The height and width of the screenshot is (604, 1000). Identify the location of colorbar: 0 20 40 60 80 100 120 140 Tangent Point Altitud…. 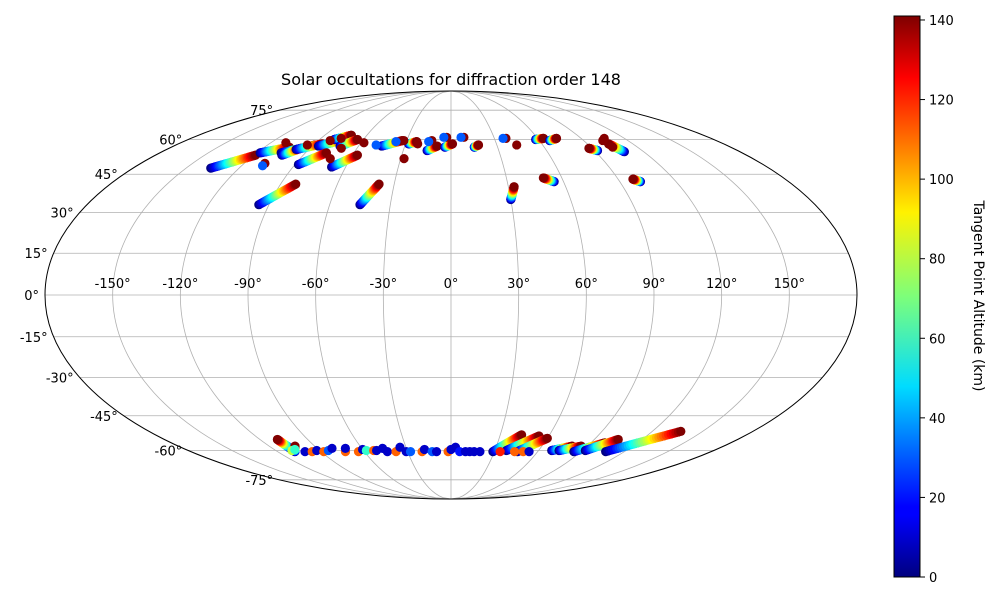
(939, 300).